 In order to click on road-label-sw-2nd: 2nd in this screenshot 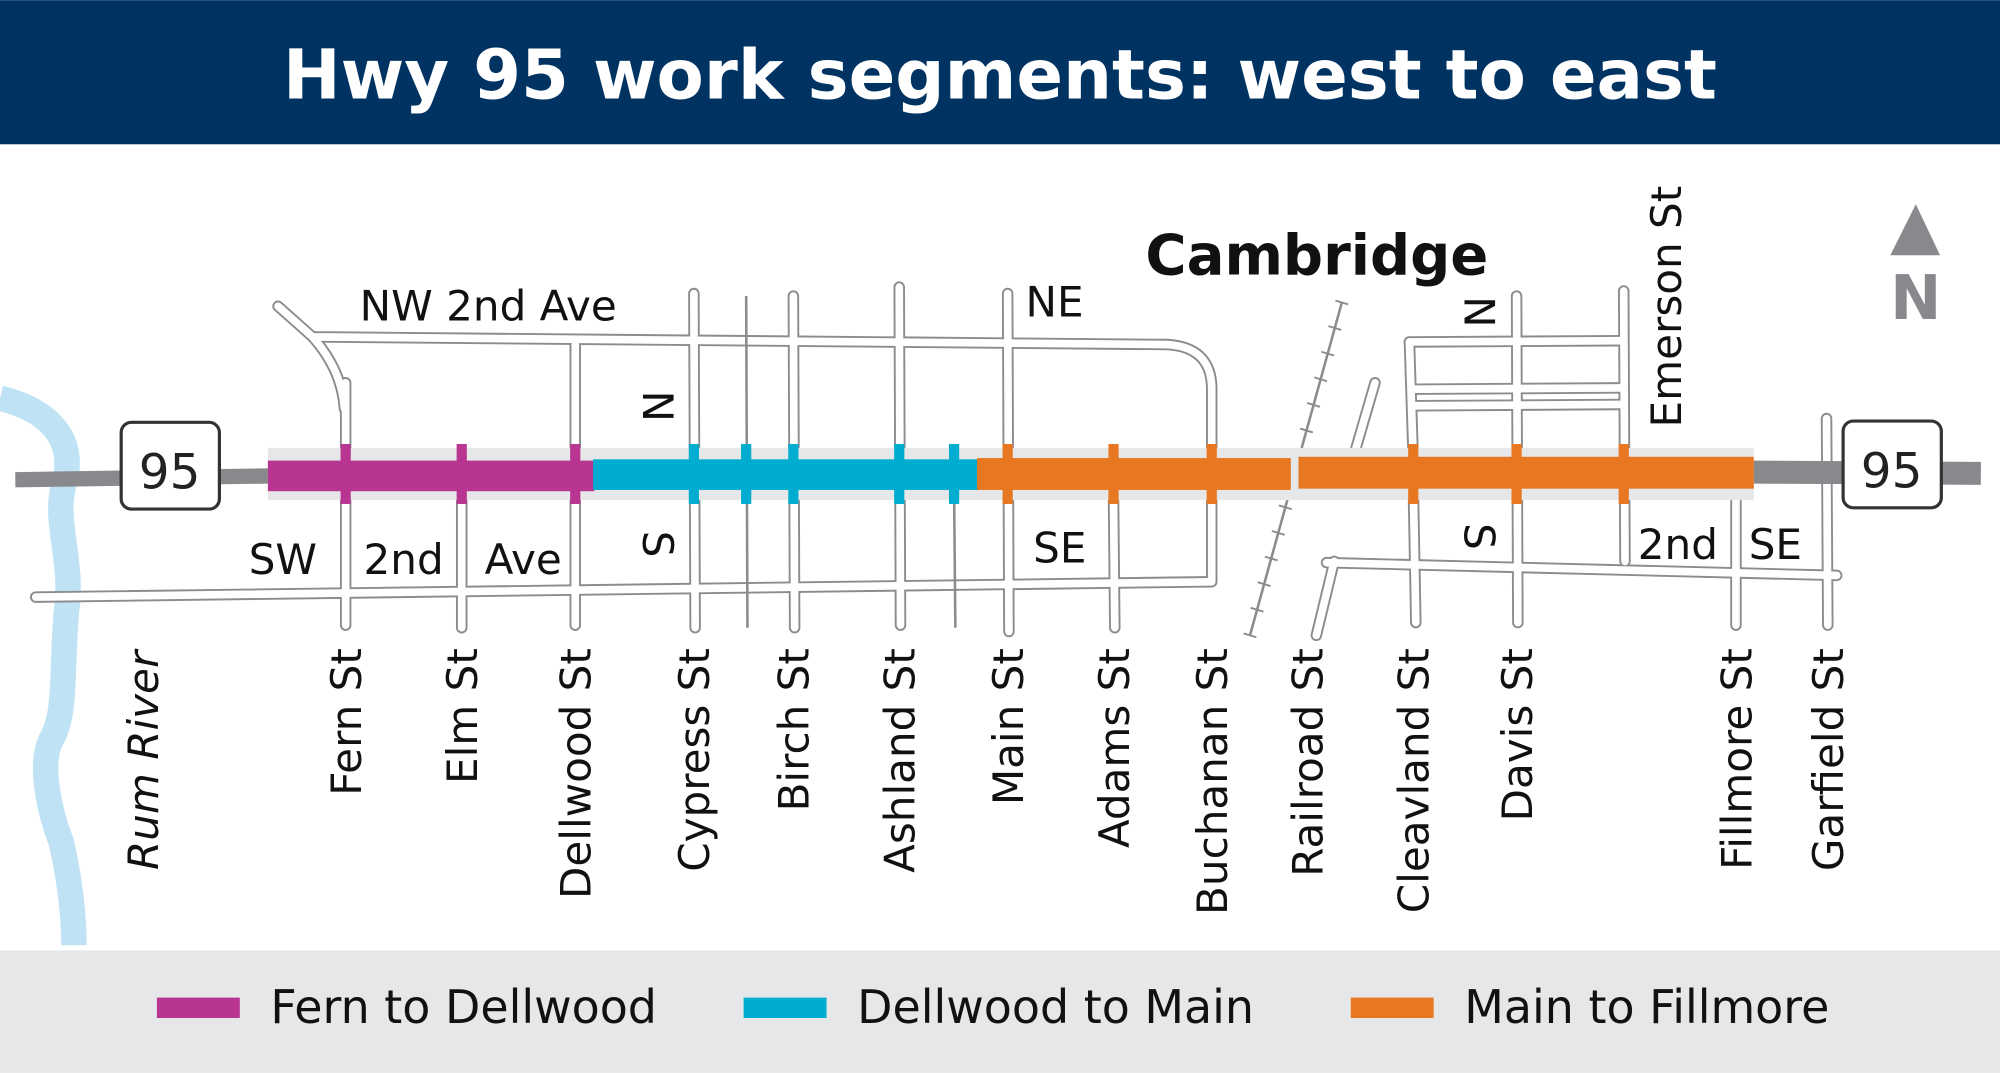, I will do `click(404, 559)`.